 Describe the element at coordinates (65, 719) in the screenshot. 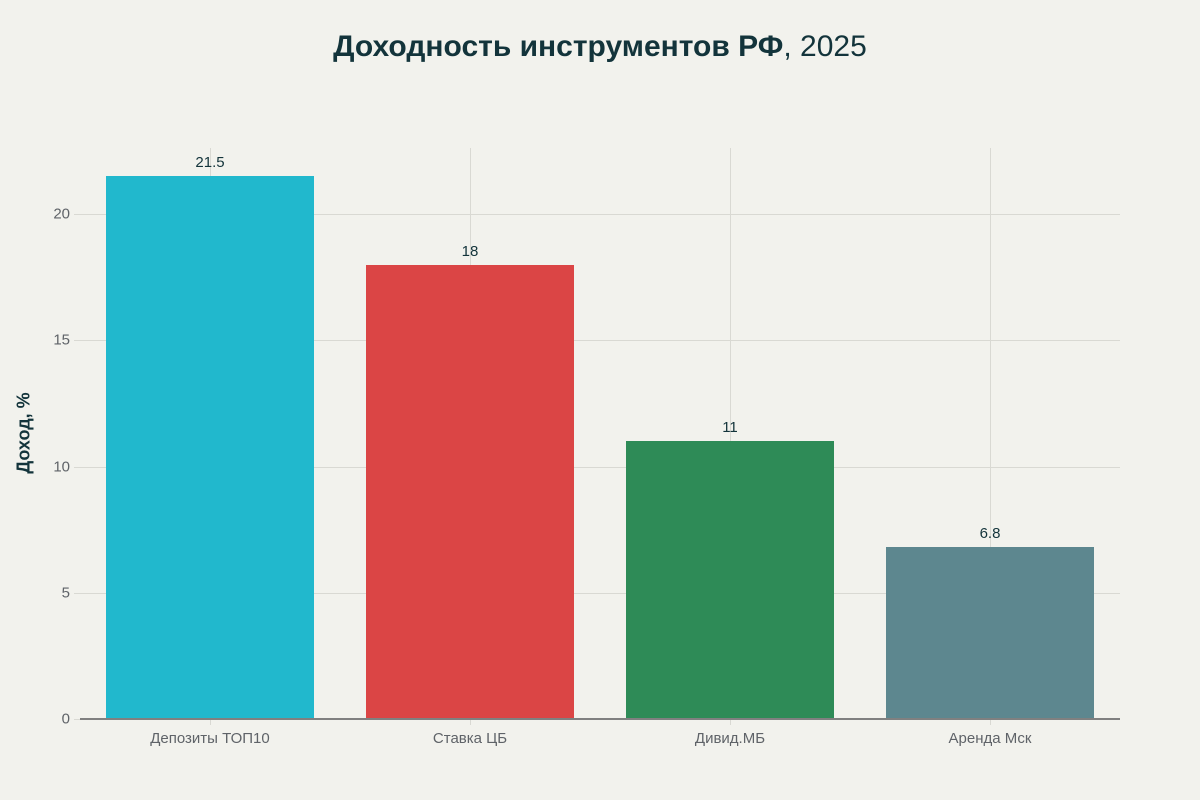

I see `y-tick-label: 0` at that location.